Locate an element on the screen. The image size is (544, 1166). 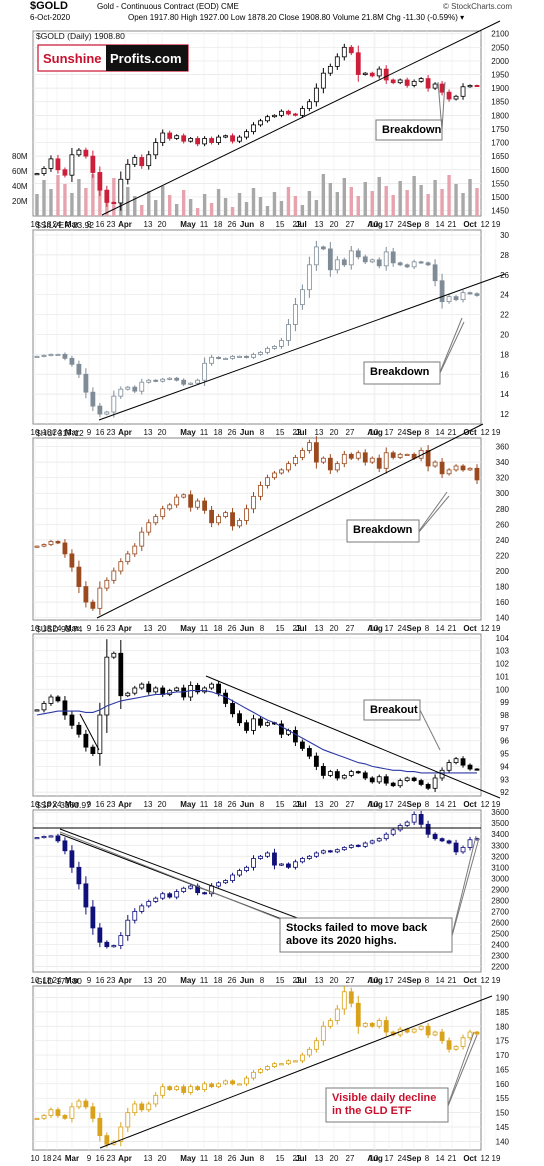
x-axis-label: Mar is located at coordinates (72, 980).